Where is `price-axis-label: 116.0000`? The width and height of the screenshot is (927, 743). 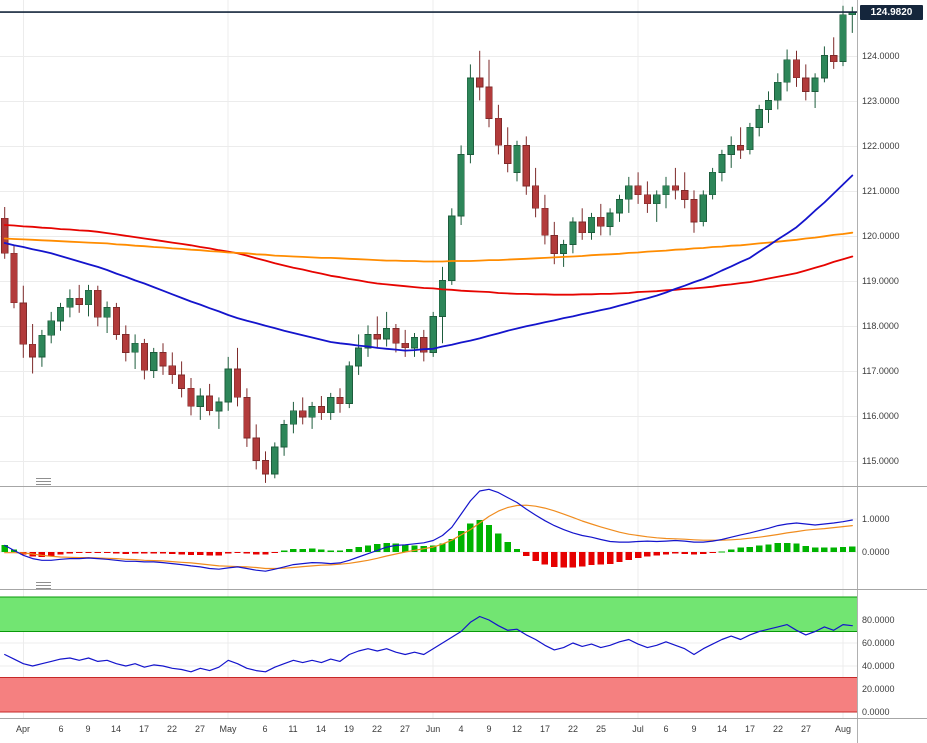 price-axis-label: 116.0000 is located at coordinates (880, 416).